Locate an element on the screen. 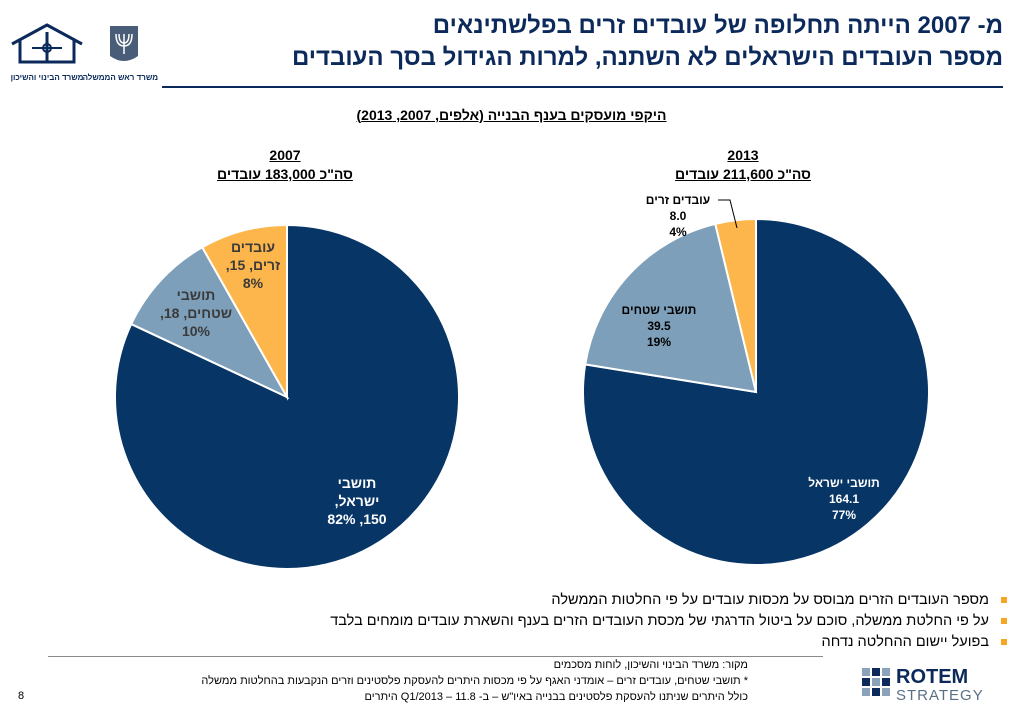  pie-label-2007-1-0: תושבי is located at coordinates (196, 295).